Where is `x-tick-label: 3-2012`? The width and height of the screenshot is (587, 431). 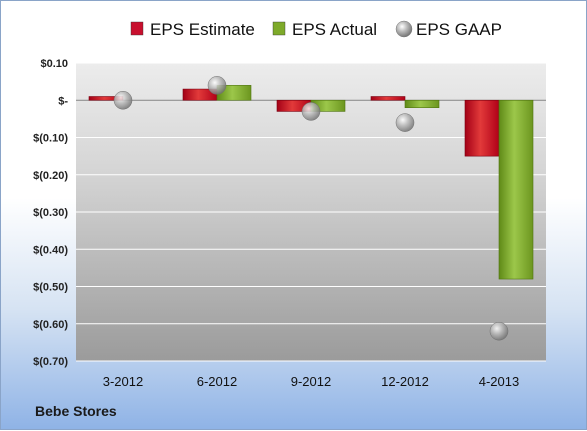 x-tick-label: 3-2012 is located at coordinates (123, 381).